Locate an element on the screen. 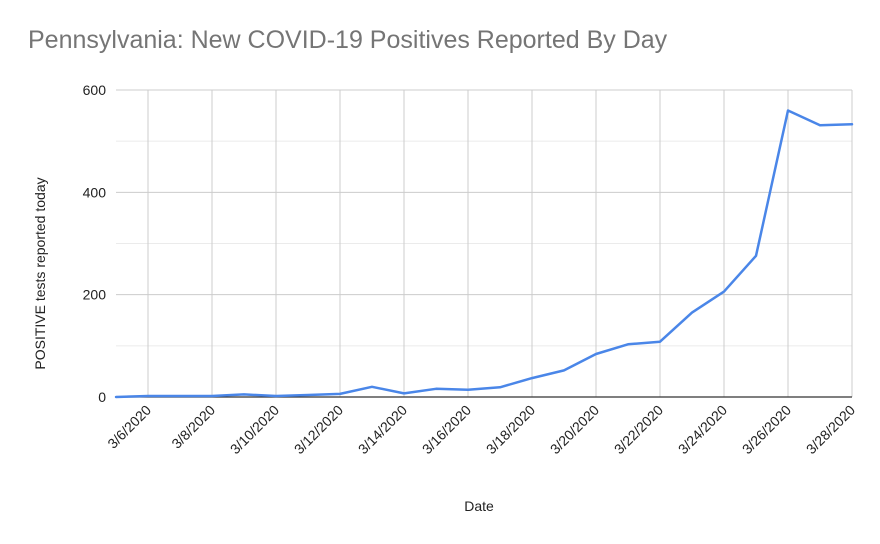  x-tick-label: 3/24/2020 is located at coordinates (703, 430).